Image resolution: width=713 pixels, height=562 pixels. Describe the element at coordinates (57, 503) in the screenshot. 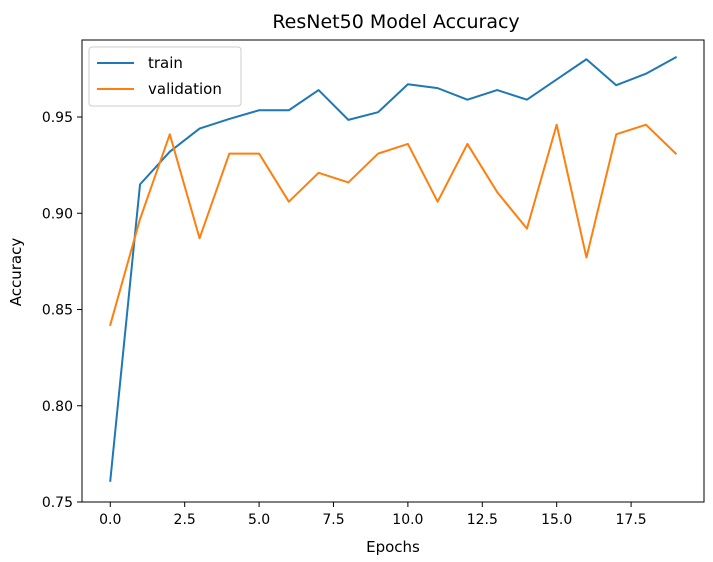

I see `y-tick-label: 0.75` at that location.